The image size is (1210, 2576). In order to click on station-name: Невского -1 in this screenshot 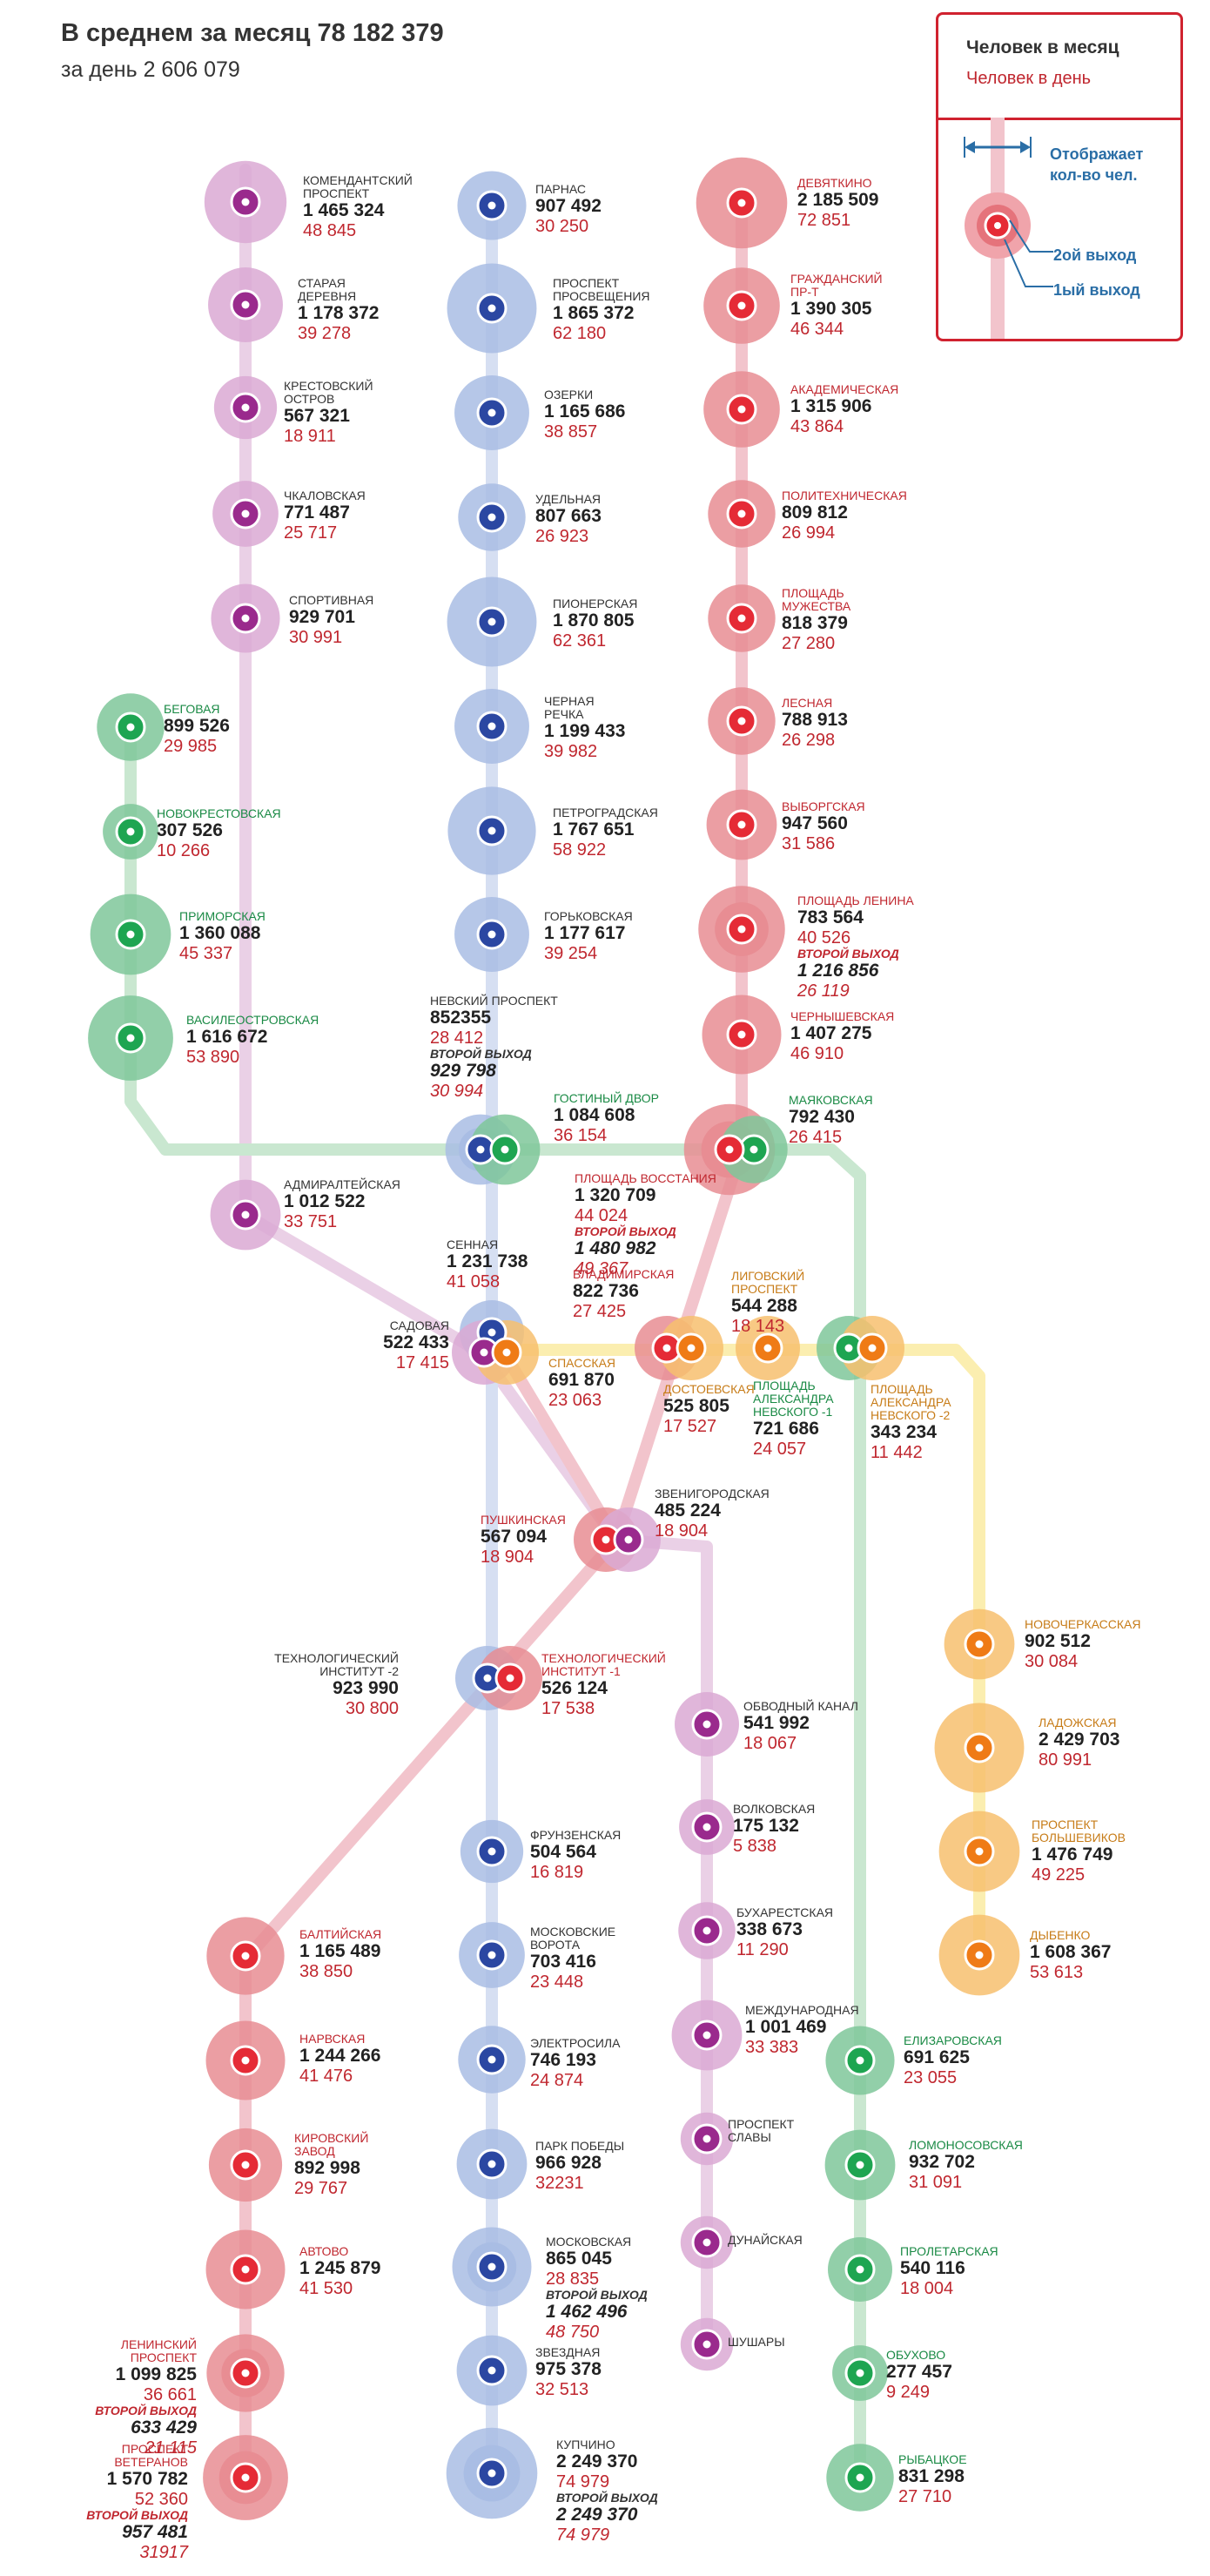, I will do `click(793, 1412)`.